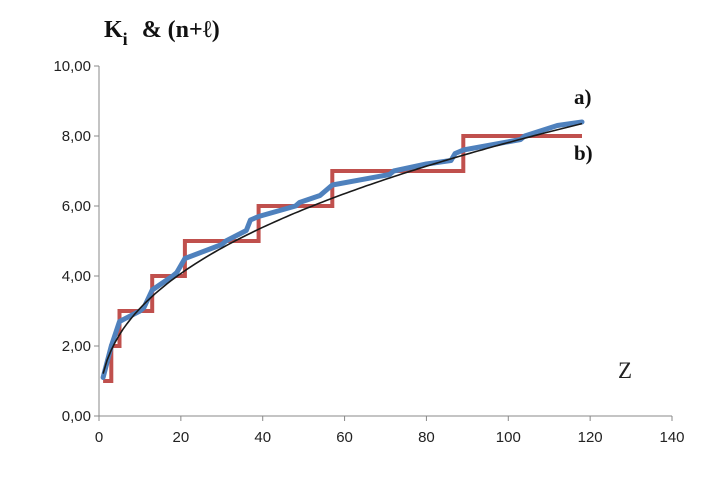 The image size is (720, 494). I want to click on y-tick-label: 4,00, so click(76, 276).